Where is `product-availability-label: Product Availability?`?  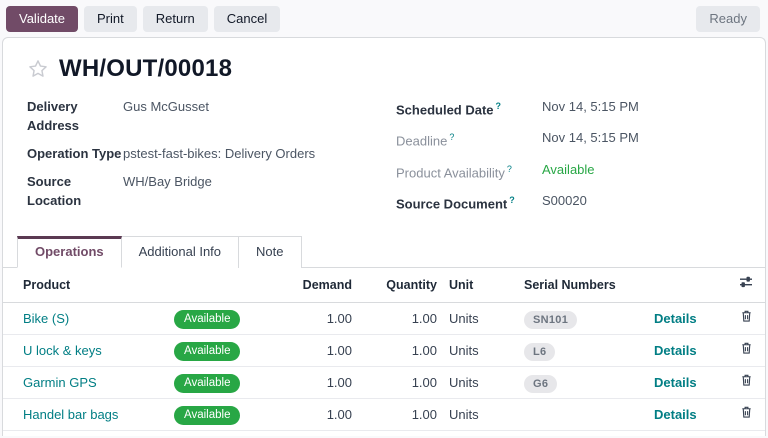
product-availability-label: Product Availability? is located at coordinates (454, 171).